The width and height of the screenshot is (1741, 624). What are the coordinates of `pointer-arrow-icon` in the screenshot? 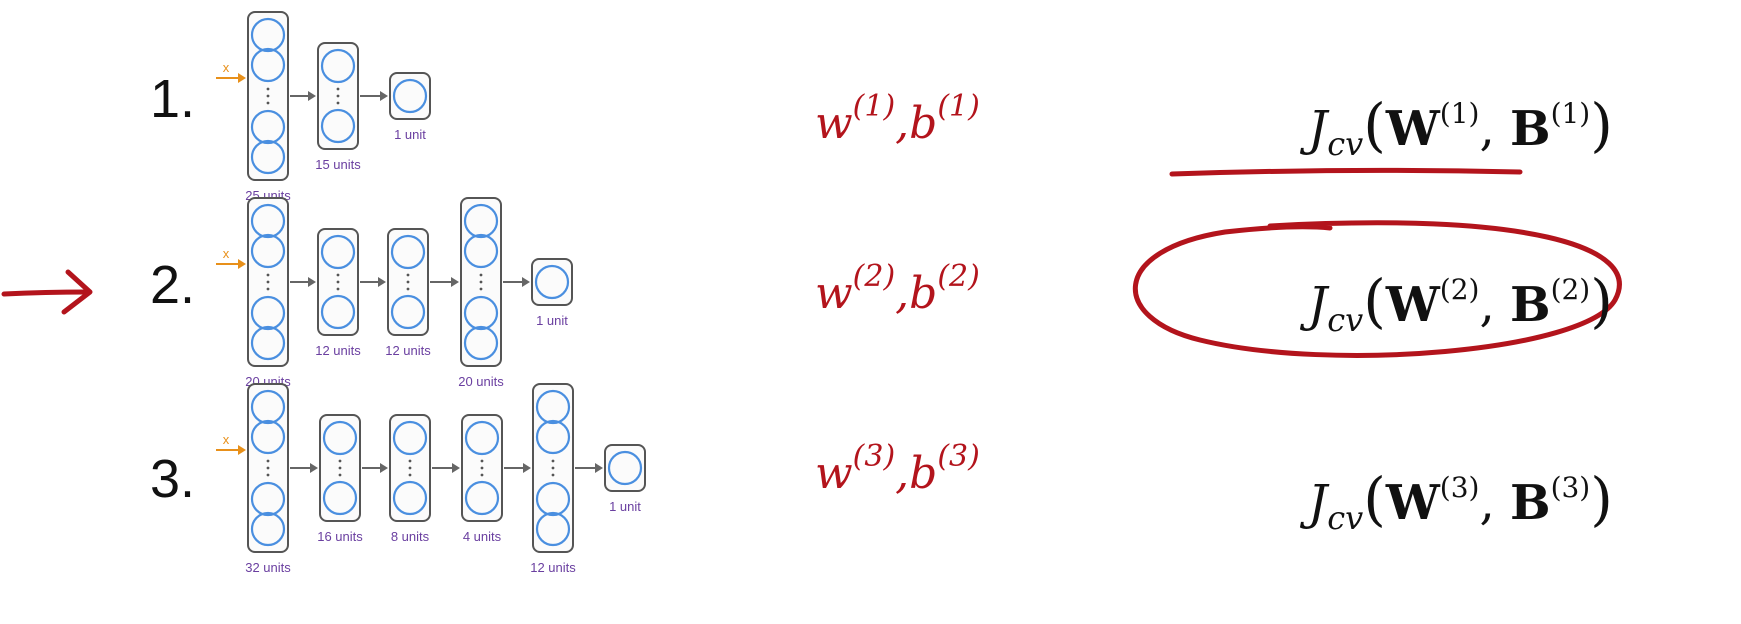 It's located at (47, 292).